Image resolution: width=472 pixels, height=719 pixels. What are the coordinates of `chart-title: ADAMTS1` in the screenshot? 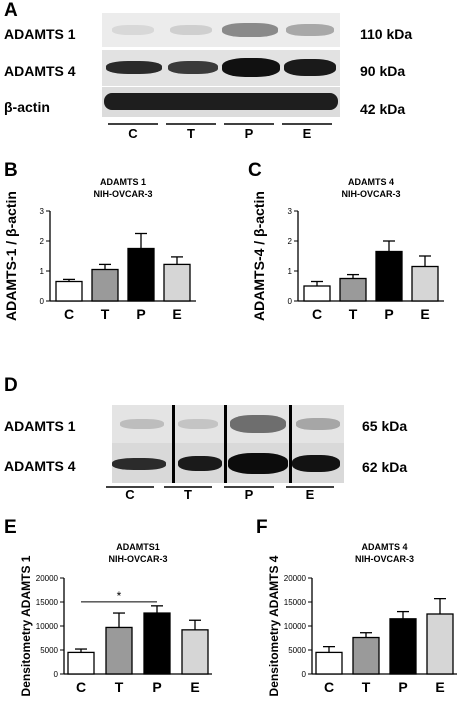 It's located at (138, 547).